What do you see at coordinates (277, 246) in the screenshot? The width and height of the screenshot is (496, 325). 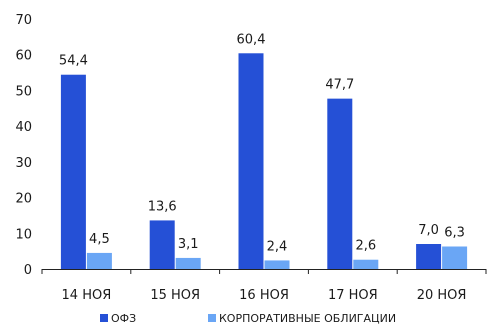 I see `data-label: 2,4` at bounding box center [277, 246].